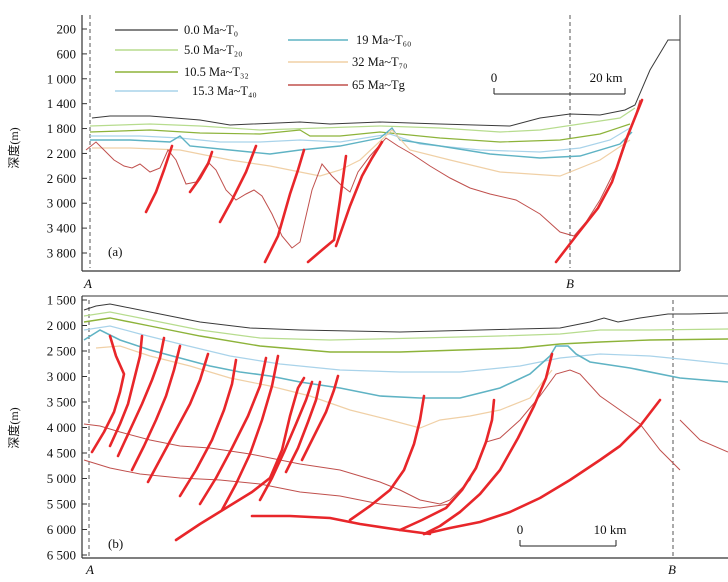  What do you see at coordinates (87, 283) in the screenshot?
I see `panel-a-point-A: A` at bounding box center [87, 283].